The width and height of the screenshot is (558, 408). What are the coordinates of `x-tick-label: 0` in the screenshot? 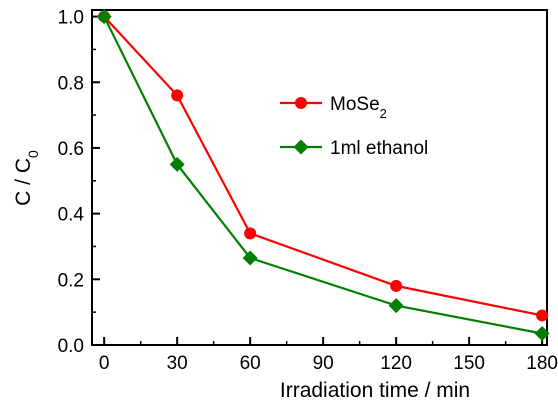 It's located at (104, 363).